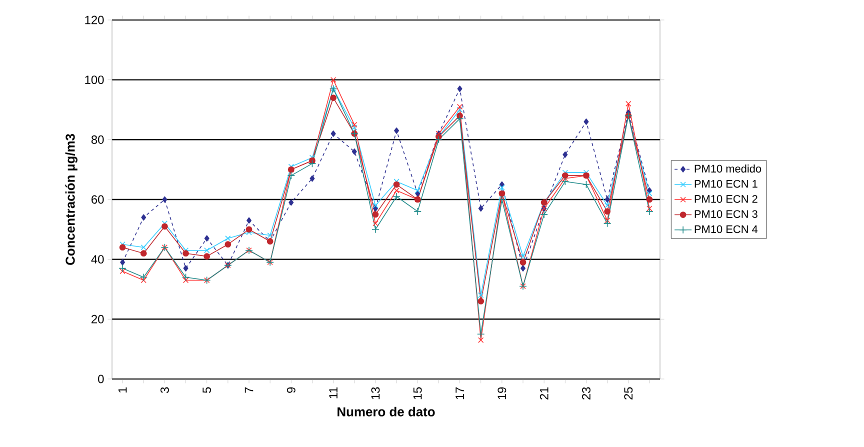 This screenshot has width=864, height=447. I want to click on x-tick-label: 13, so click(375, 393).